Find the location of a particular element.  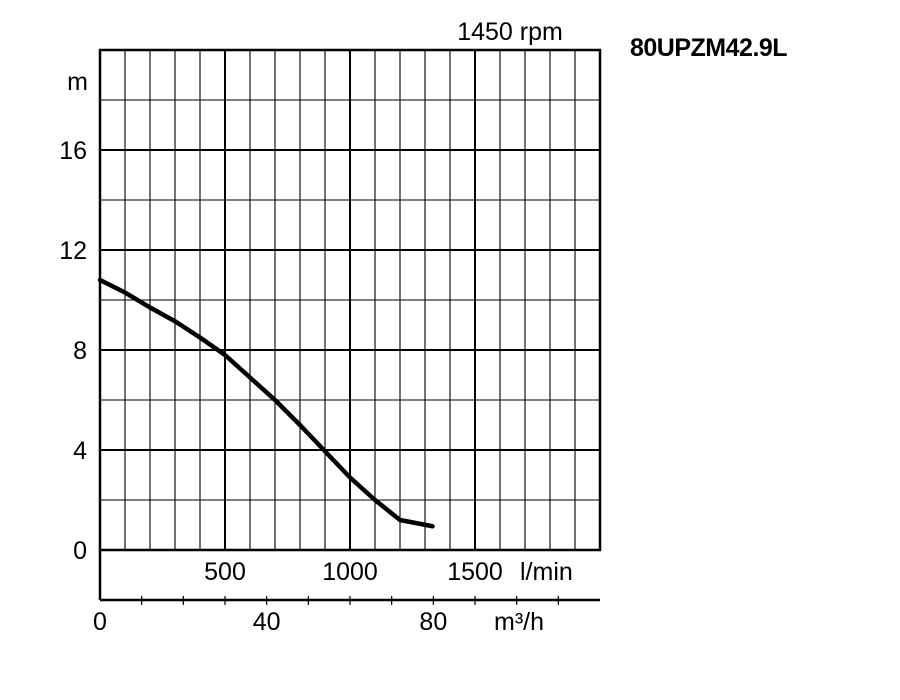

pump-curve-line is located at coordinates (266, 403).